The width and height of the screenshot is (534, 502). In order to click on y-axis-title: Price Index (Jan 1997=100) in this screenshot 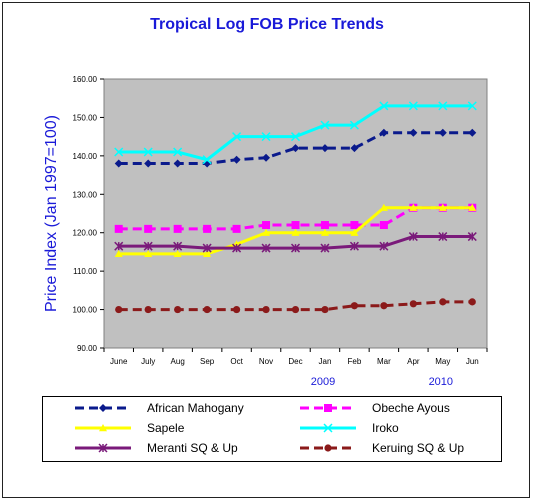, I will do `click(51, 213)`.